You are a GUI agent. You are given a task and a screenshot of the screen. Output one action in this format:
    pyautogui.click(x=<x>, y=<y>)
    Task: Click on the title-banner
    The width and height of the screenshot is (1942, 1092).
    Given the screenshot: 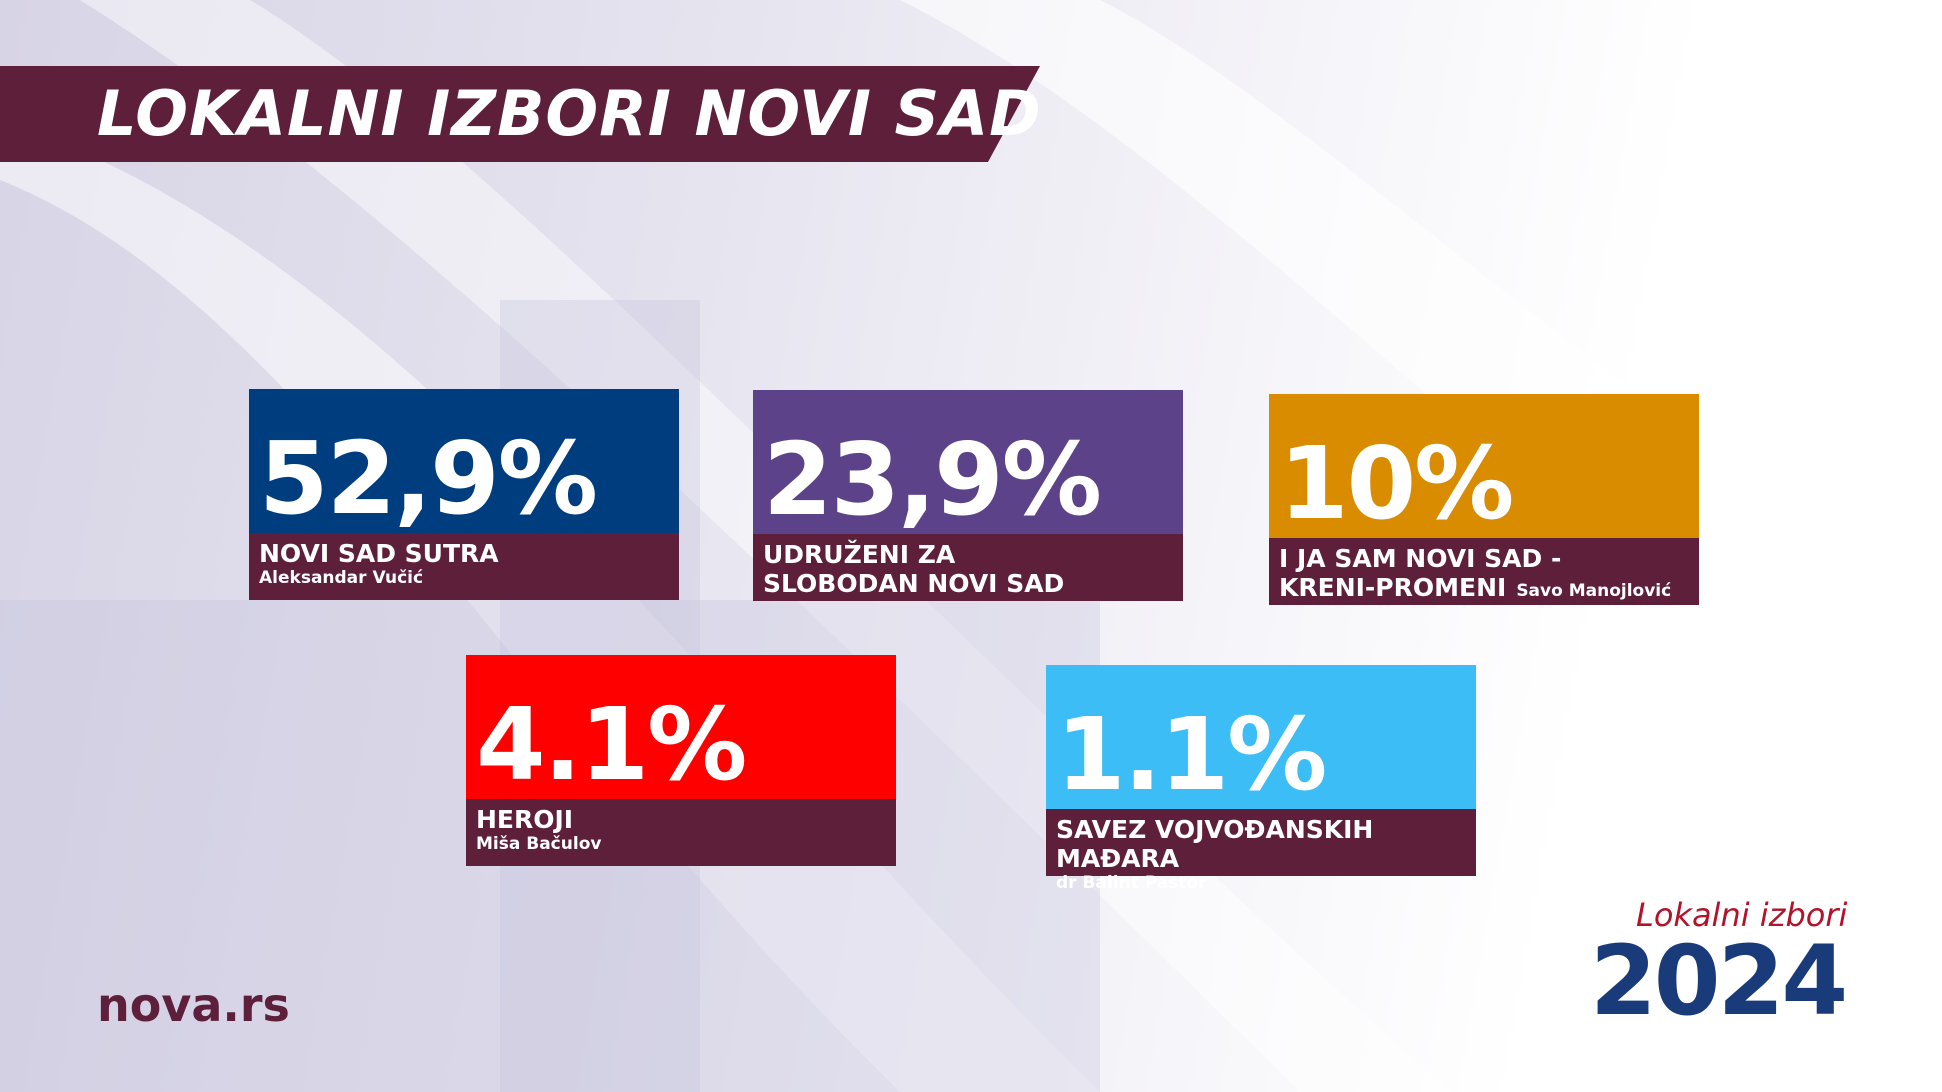 What is the action you would take?
    pyautogui.click(x=520, y=114)
    